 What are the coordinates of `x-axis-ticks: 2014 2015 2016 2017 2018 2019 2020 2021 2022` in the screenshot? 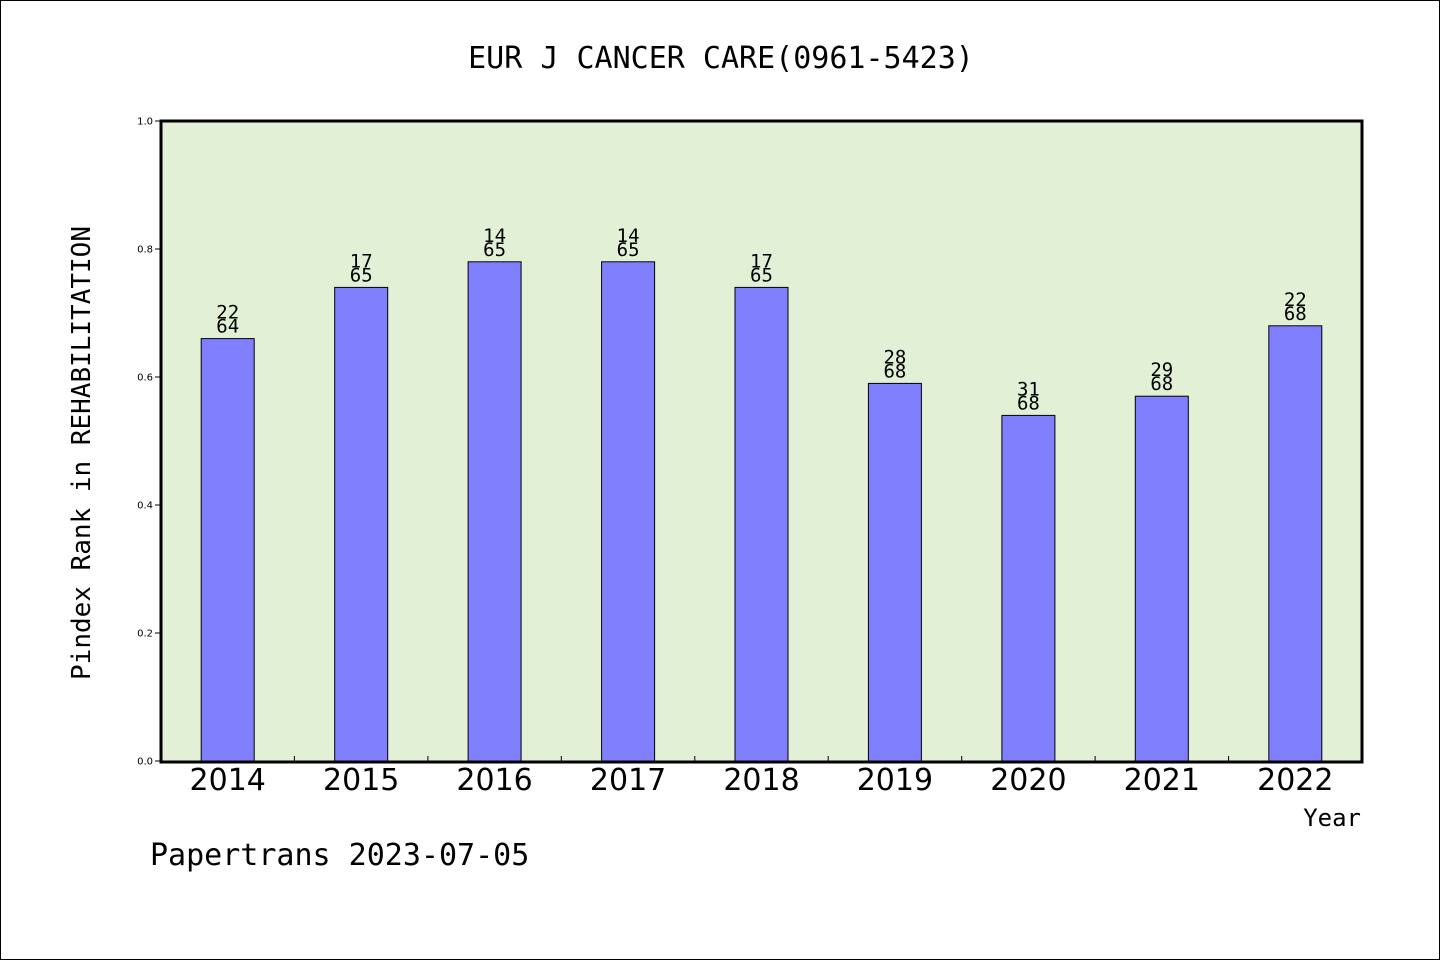 It's located at (761, 777).